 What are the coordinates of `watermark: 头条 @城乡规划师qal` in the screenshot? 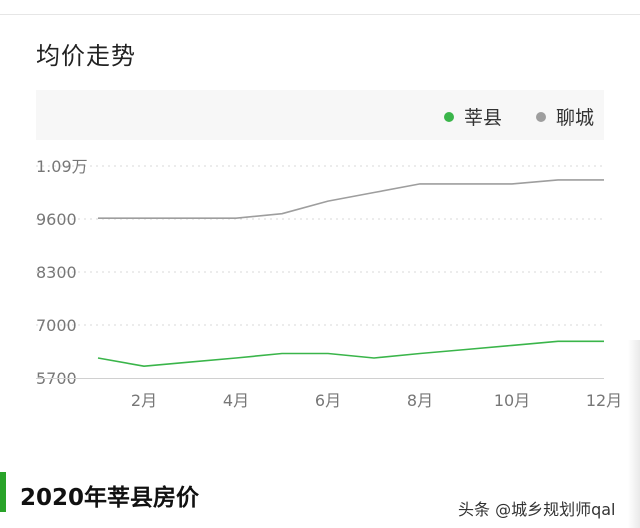 It's located at (537, 509).